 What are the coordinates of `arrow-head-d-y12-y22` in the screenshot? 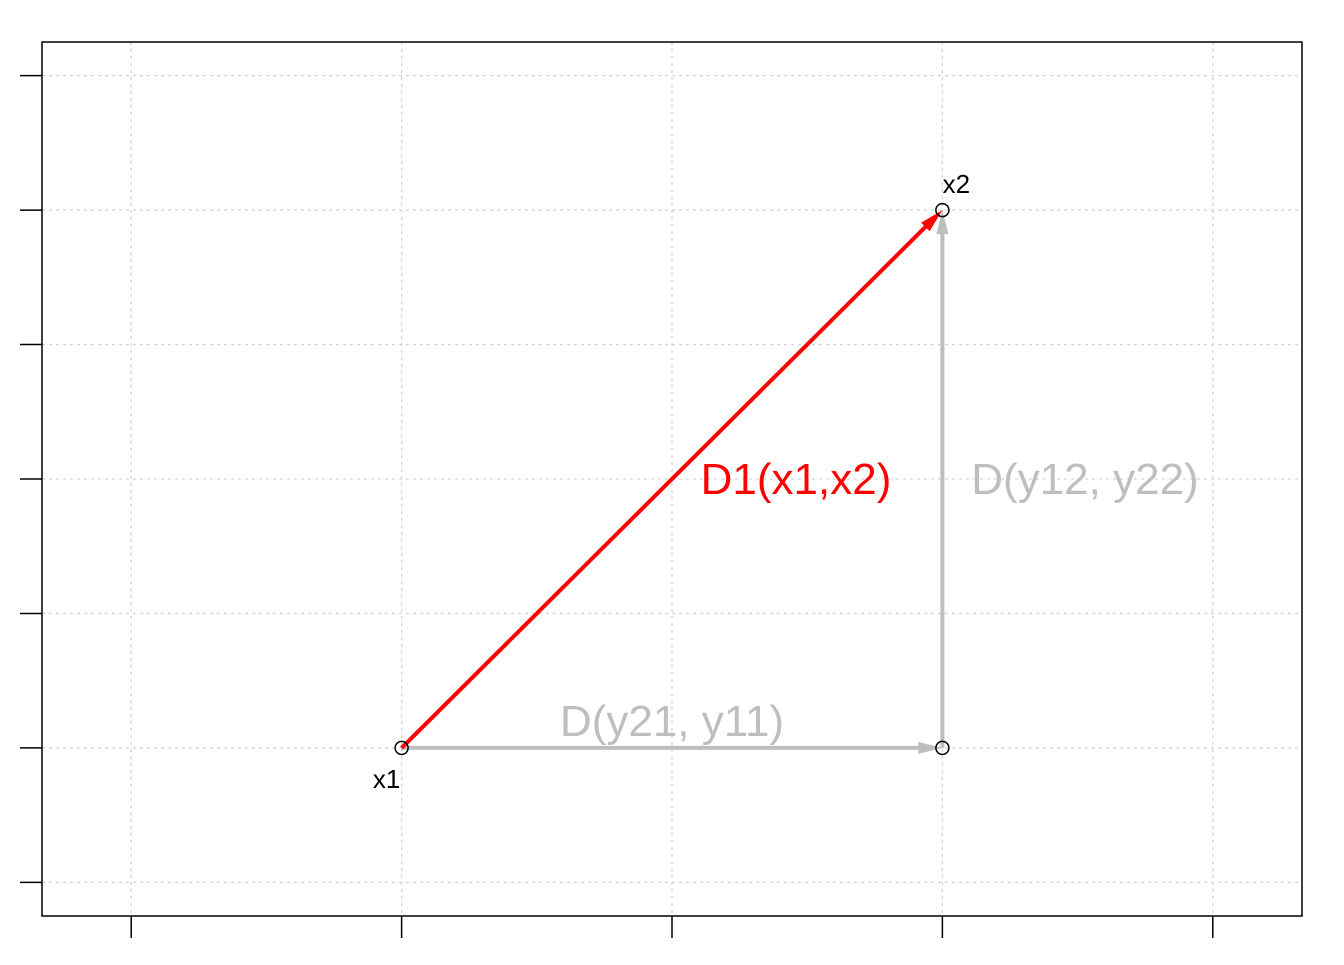 It's located at (942, 222).